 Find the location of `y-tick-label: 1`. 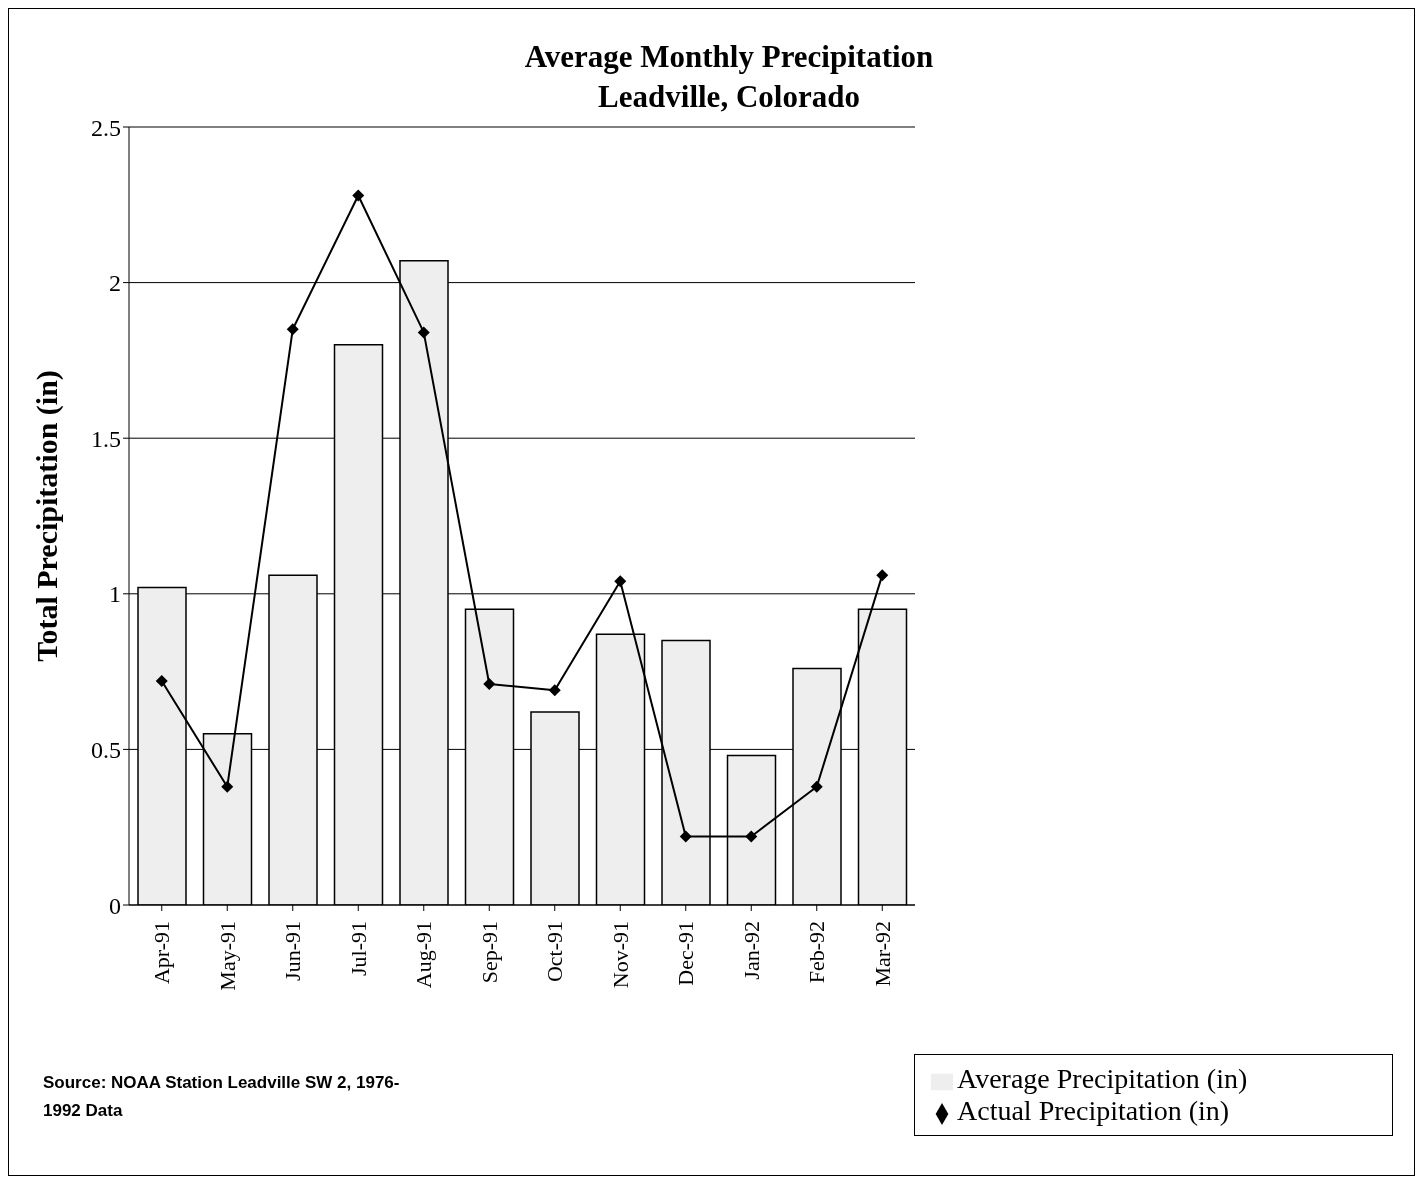

y-tick-label: 1 is located at coordinates (115, 594).